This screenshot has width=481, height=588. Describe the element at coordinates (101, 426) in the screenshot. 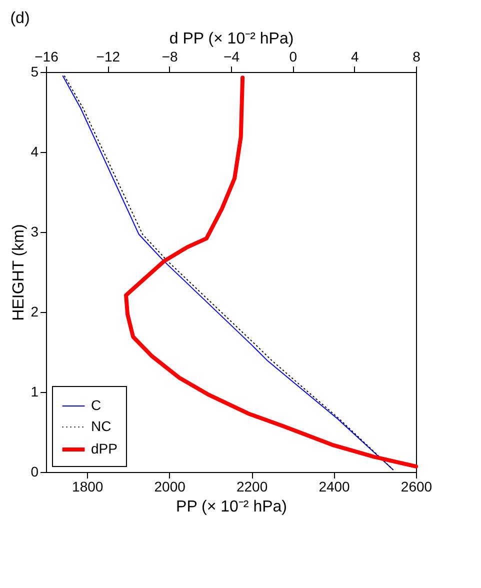

I see `legend-label: NC` at that location.